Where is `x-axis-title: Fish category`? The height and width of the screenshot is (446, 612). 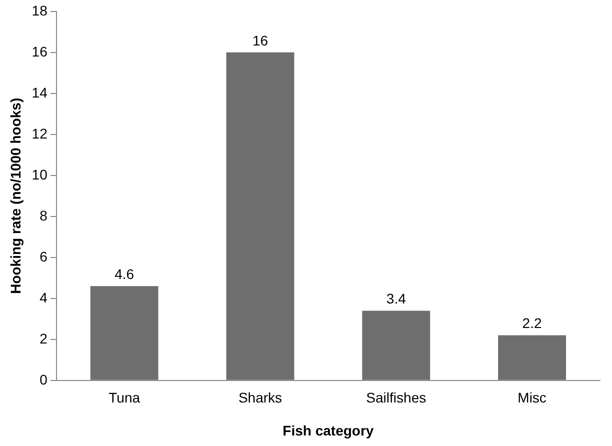 x-axis-title: Fish category is located at coordinates (328, 430).